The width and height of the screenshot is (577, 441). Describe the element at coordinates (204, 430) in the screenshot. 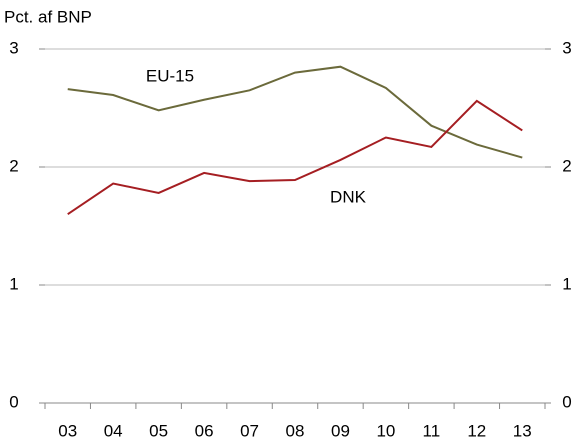

I see `x-tick-label: 06` at that location.